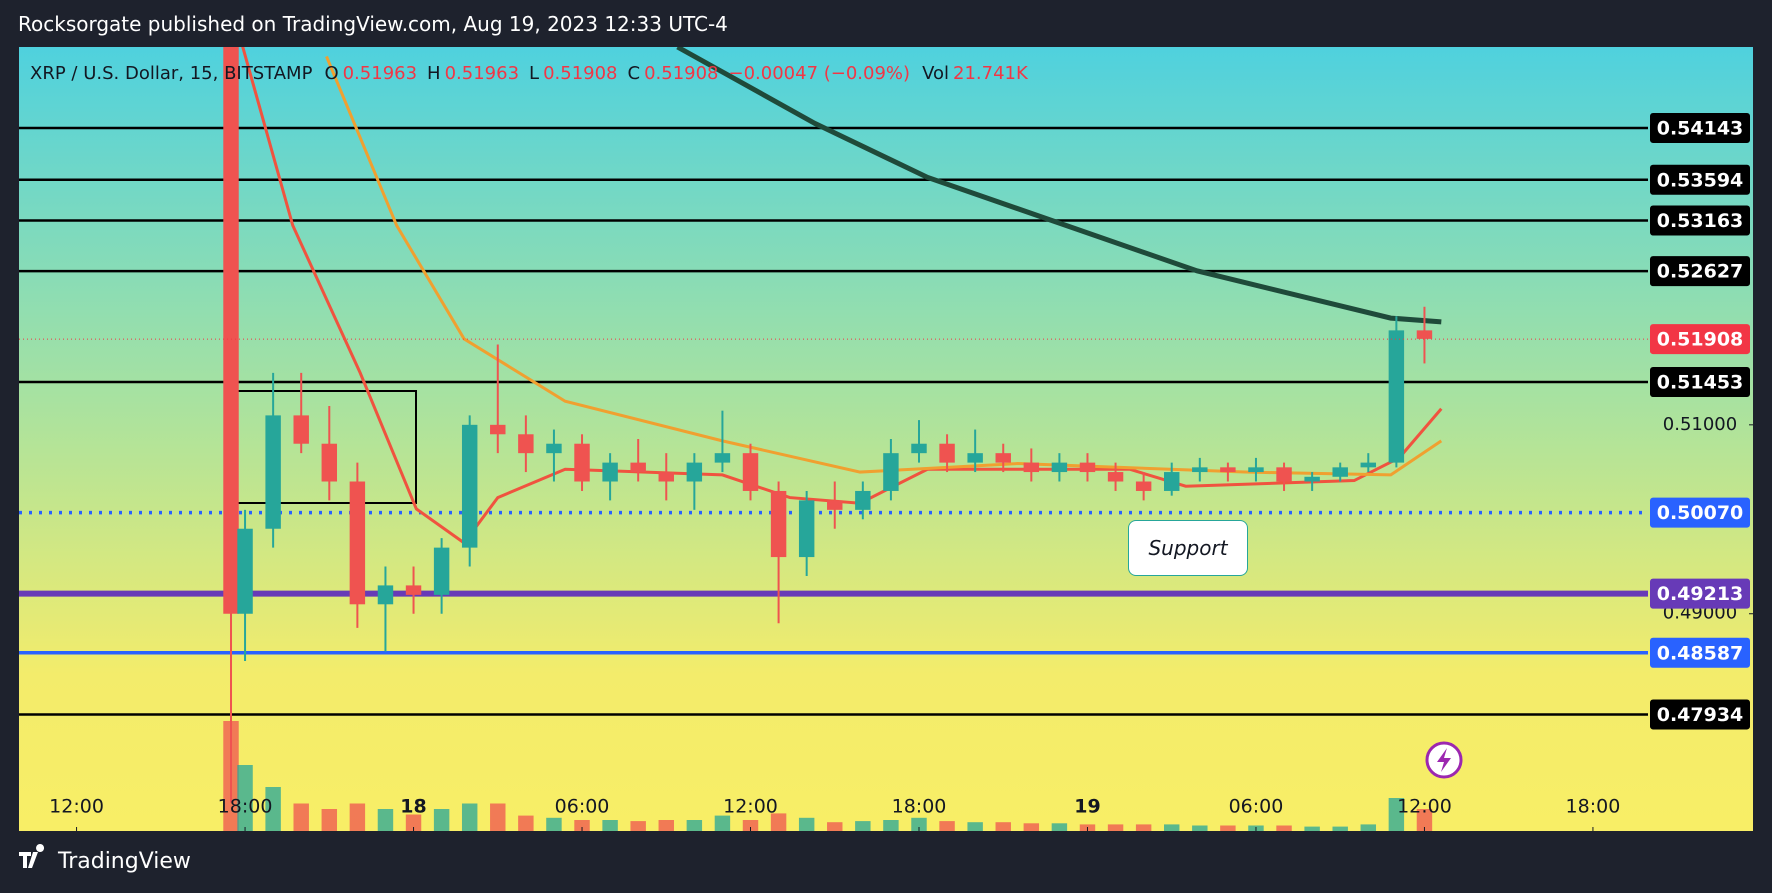 This screenshot has width=1772, height=893. Describe the element at coordinates (413, 807) in the screenshot. I see `x-tick-label: 18` at that location.